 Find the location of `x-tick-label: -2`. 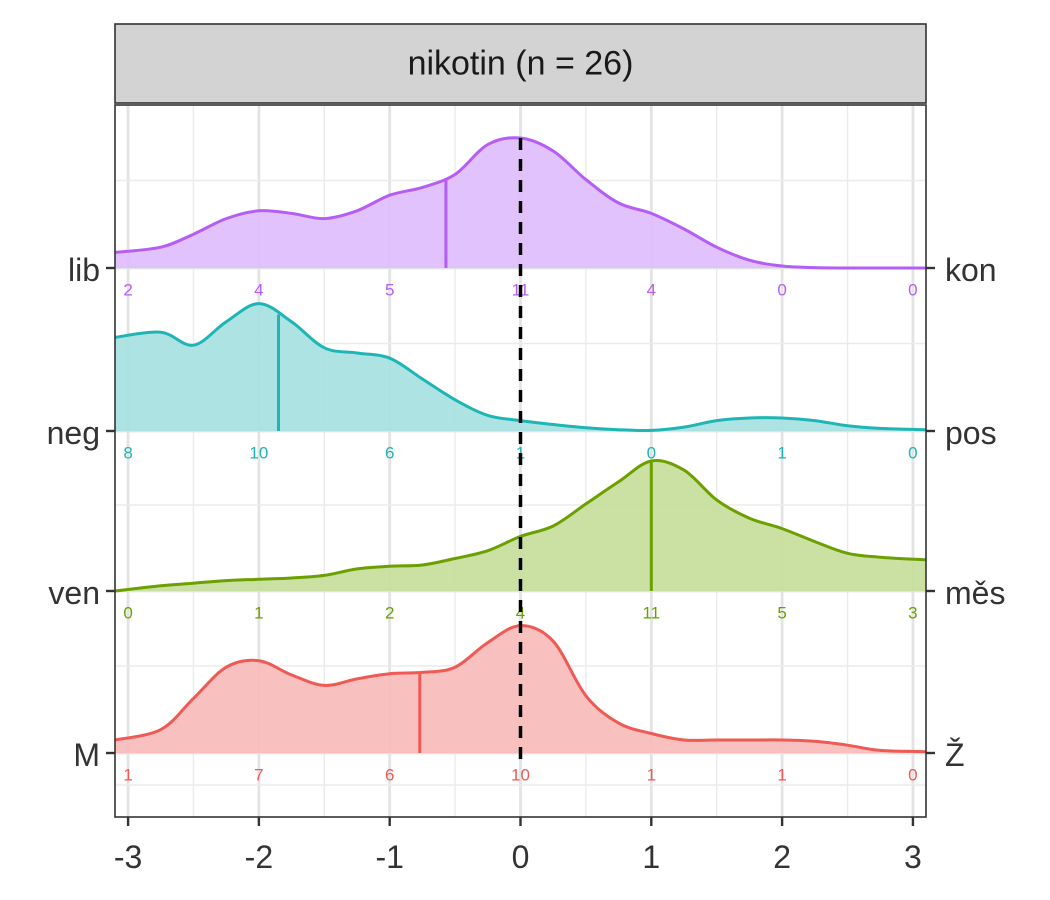

x-tick-label: -2 is located at coordinates (259, 857).